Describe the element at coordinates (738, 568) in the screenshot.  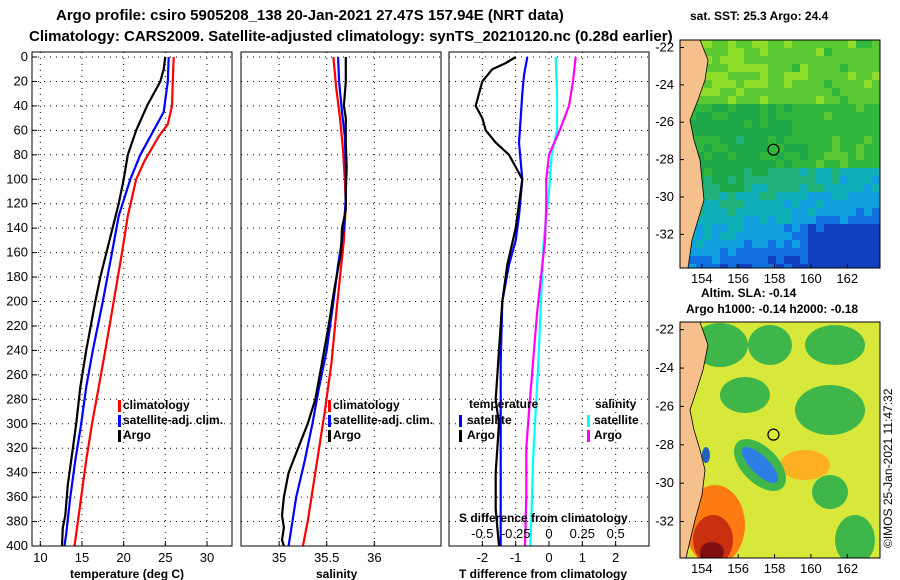
I see `map-x-tick-label: 156` at that location.